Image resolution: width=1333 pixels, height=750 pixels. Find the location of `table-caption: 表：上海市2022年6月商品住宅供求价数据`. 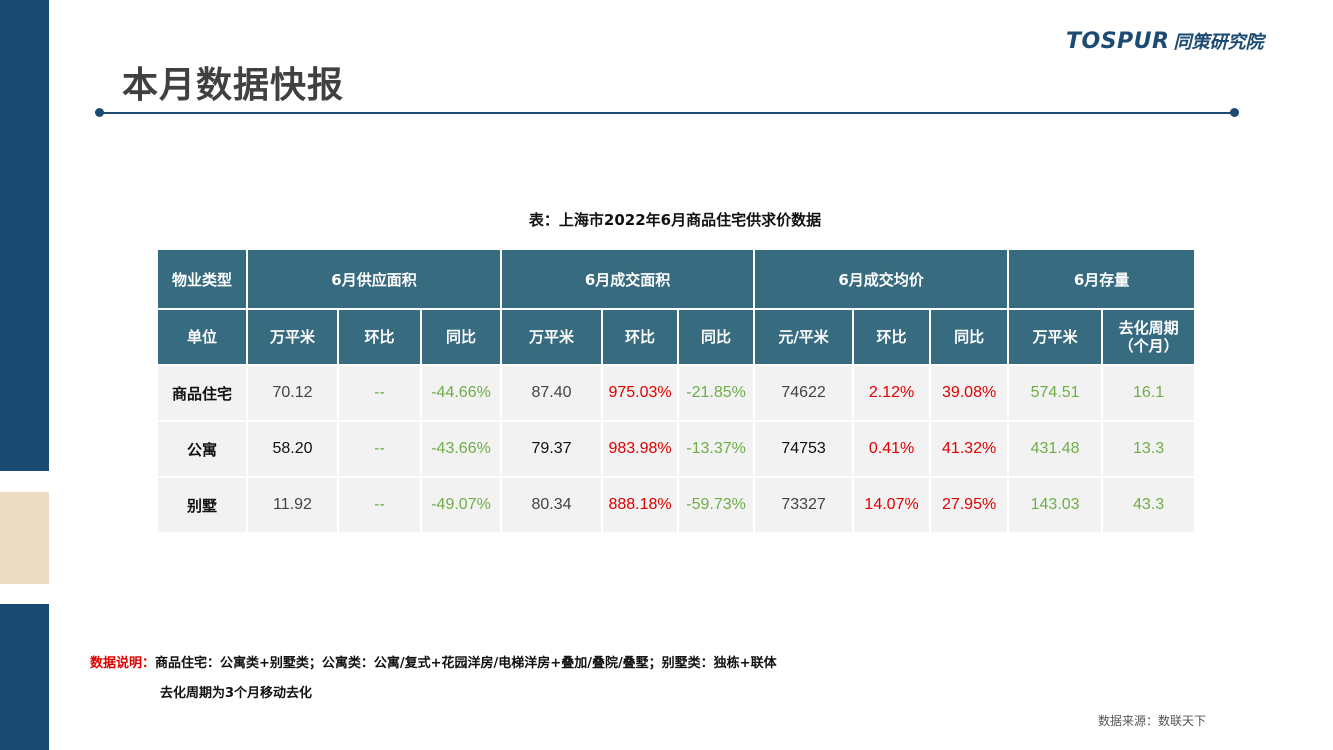

table-caption: 表：上海市2022年6月商品住宅供求价数据 is located at coordinates (675, 220).